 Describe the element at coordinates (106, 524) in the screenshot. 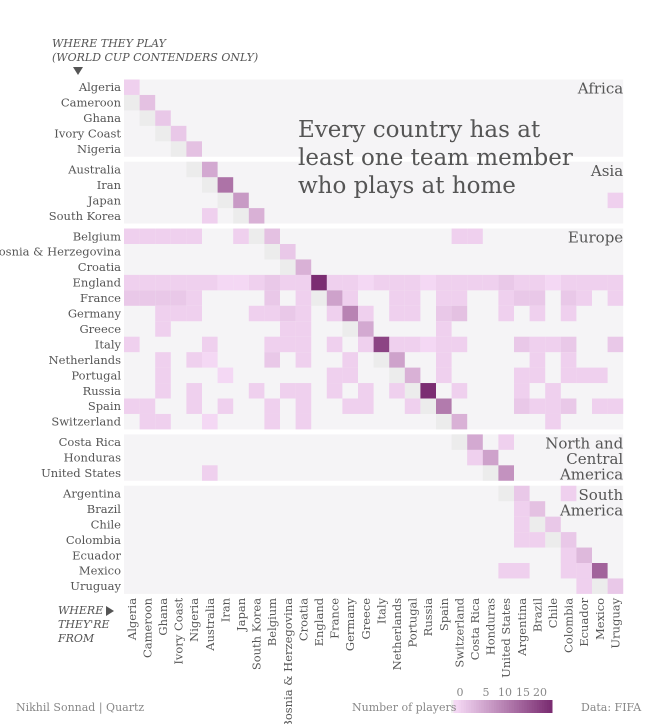

I see `row-label: Chile` at that location.